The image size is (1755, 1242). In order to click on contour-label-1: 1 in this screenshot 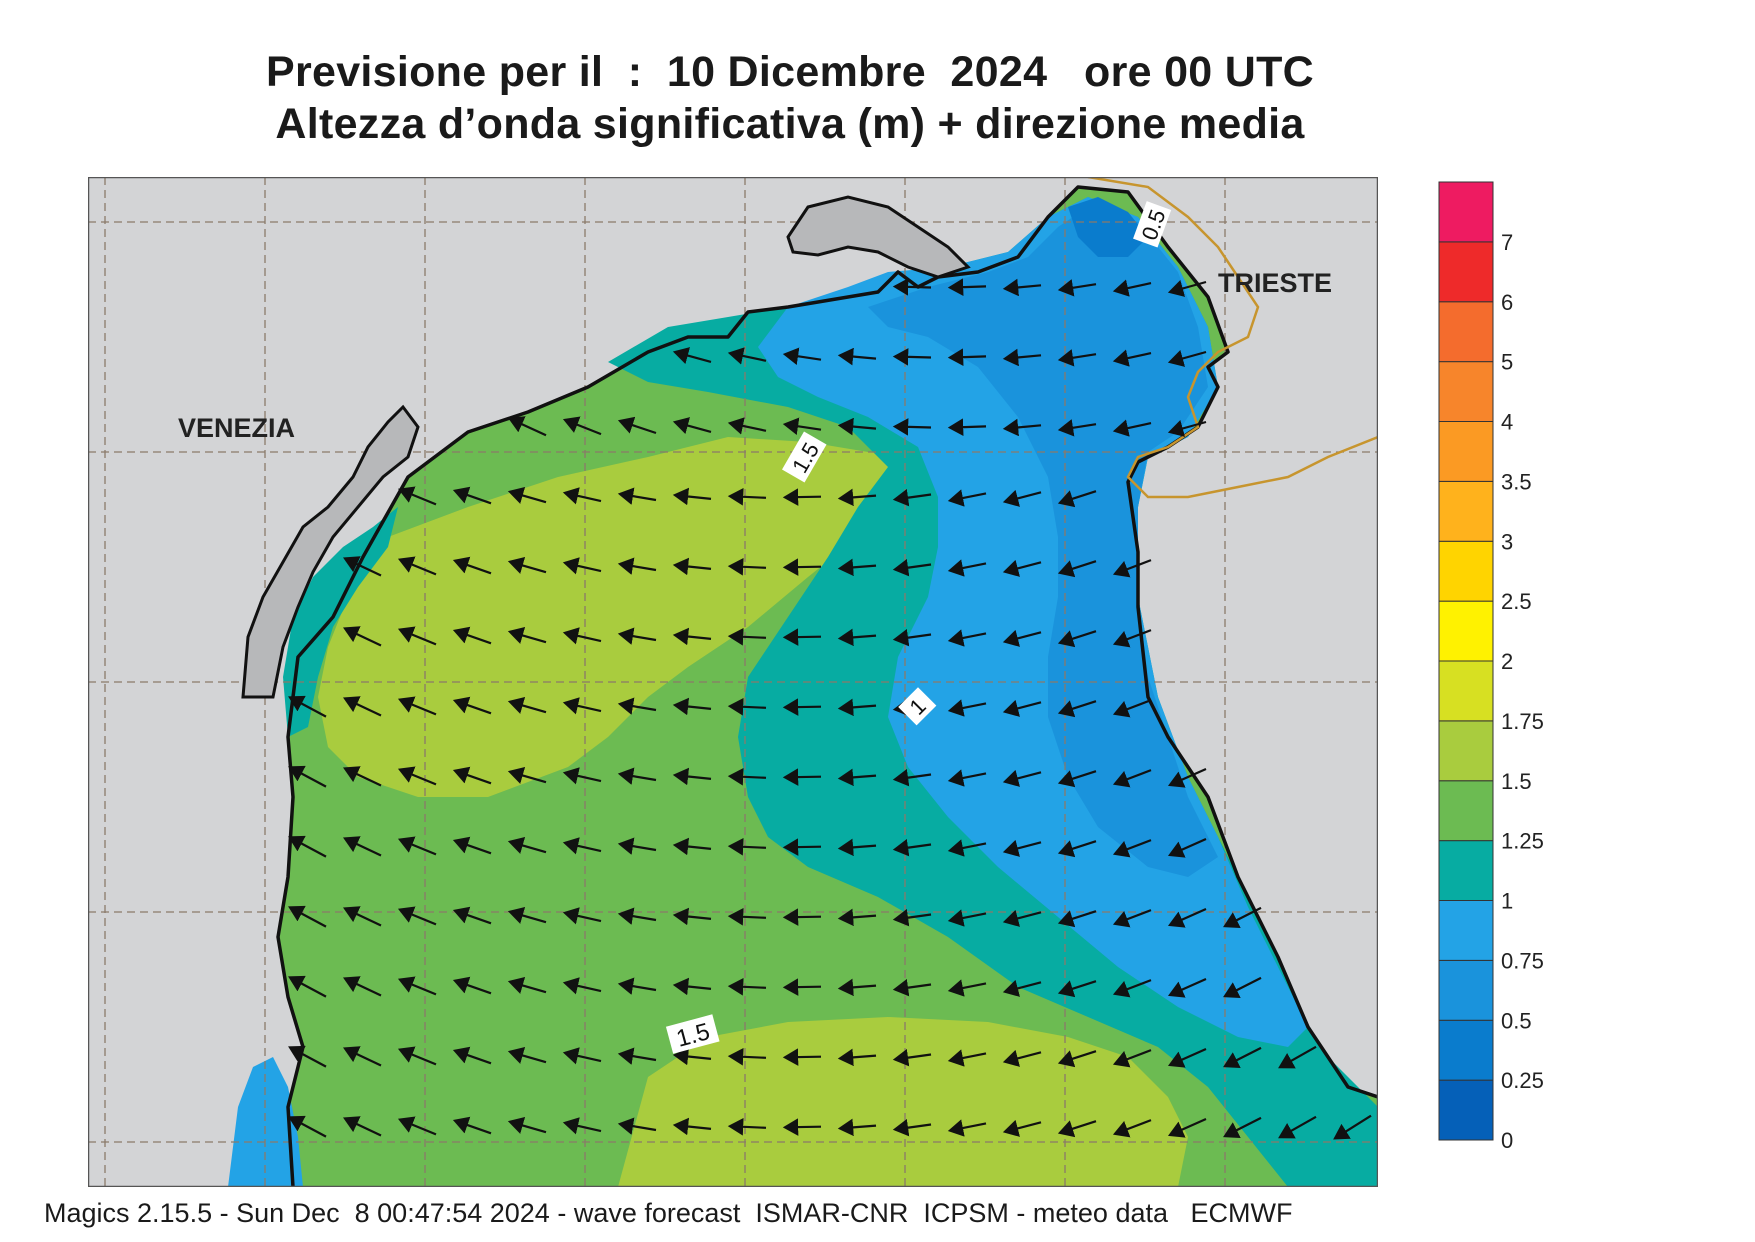, I will do `click(917, 706)`.